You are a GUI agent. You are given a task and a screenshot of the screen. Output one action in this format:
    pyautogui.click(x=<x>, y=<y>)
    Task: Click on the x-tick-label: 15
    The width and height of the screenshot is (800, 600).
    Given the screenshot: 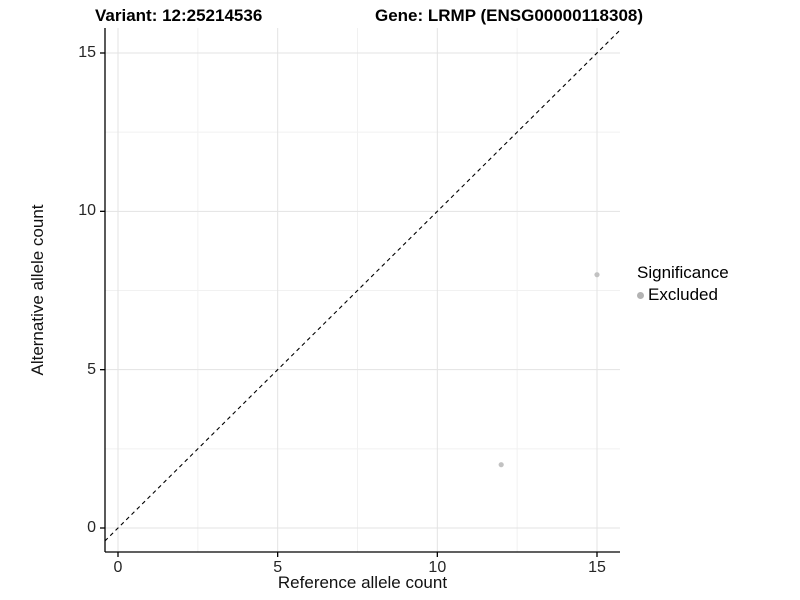 What is the action you would take?
    pyautogui.click(x=597, y=567)
    